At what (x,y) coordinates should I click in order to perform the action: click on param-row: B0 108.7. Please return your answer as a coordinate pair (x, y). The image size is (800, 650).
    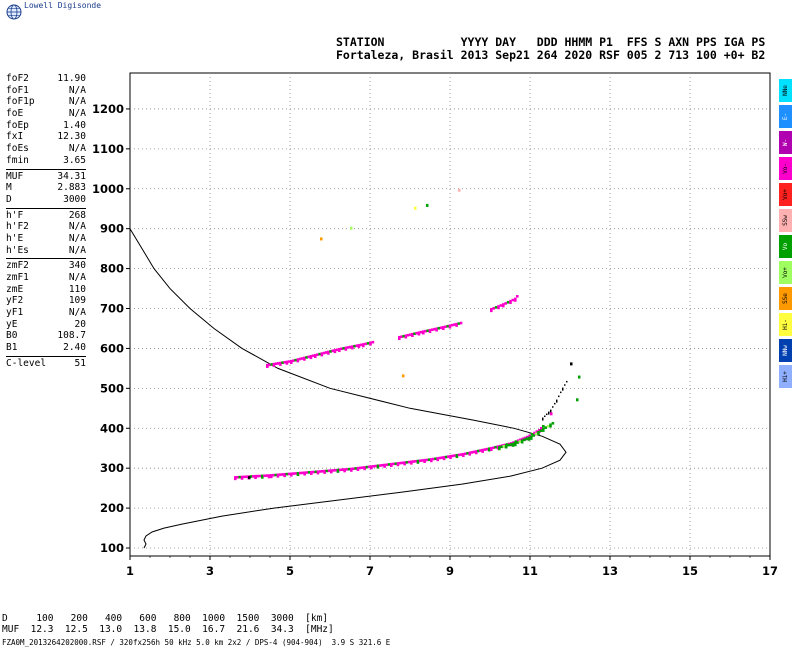
    Looking at the image, I should click on (46, 336).